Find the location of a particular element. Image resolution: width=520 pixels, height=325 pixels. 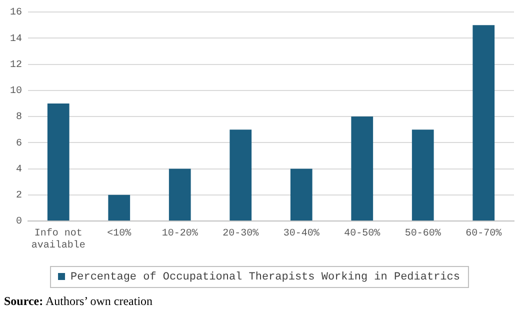

x-tick-label: Info not available is located at coordinates (58, 240).